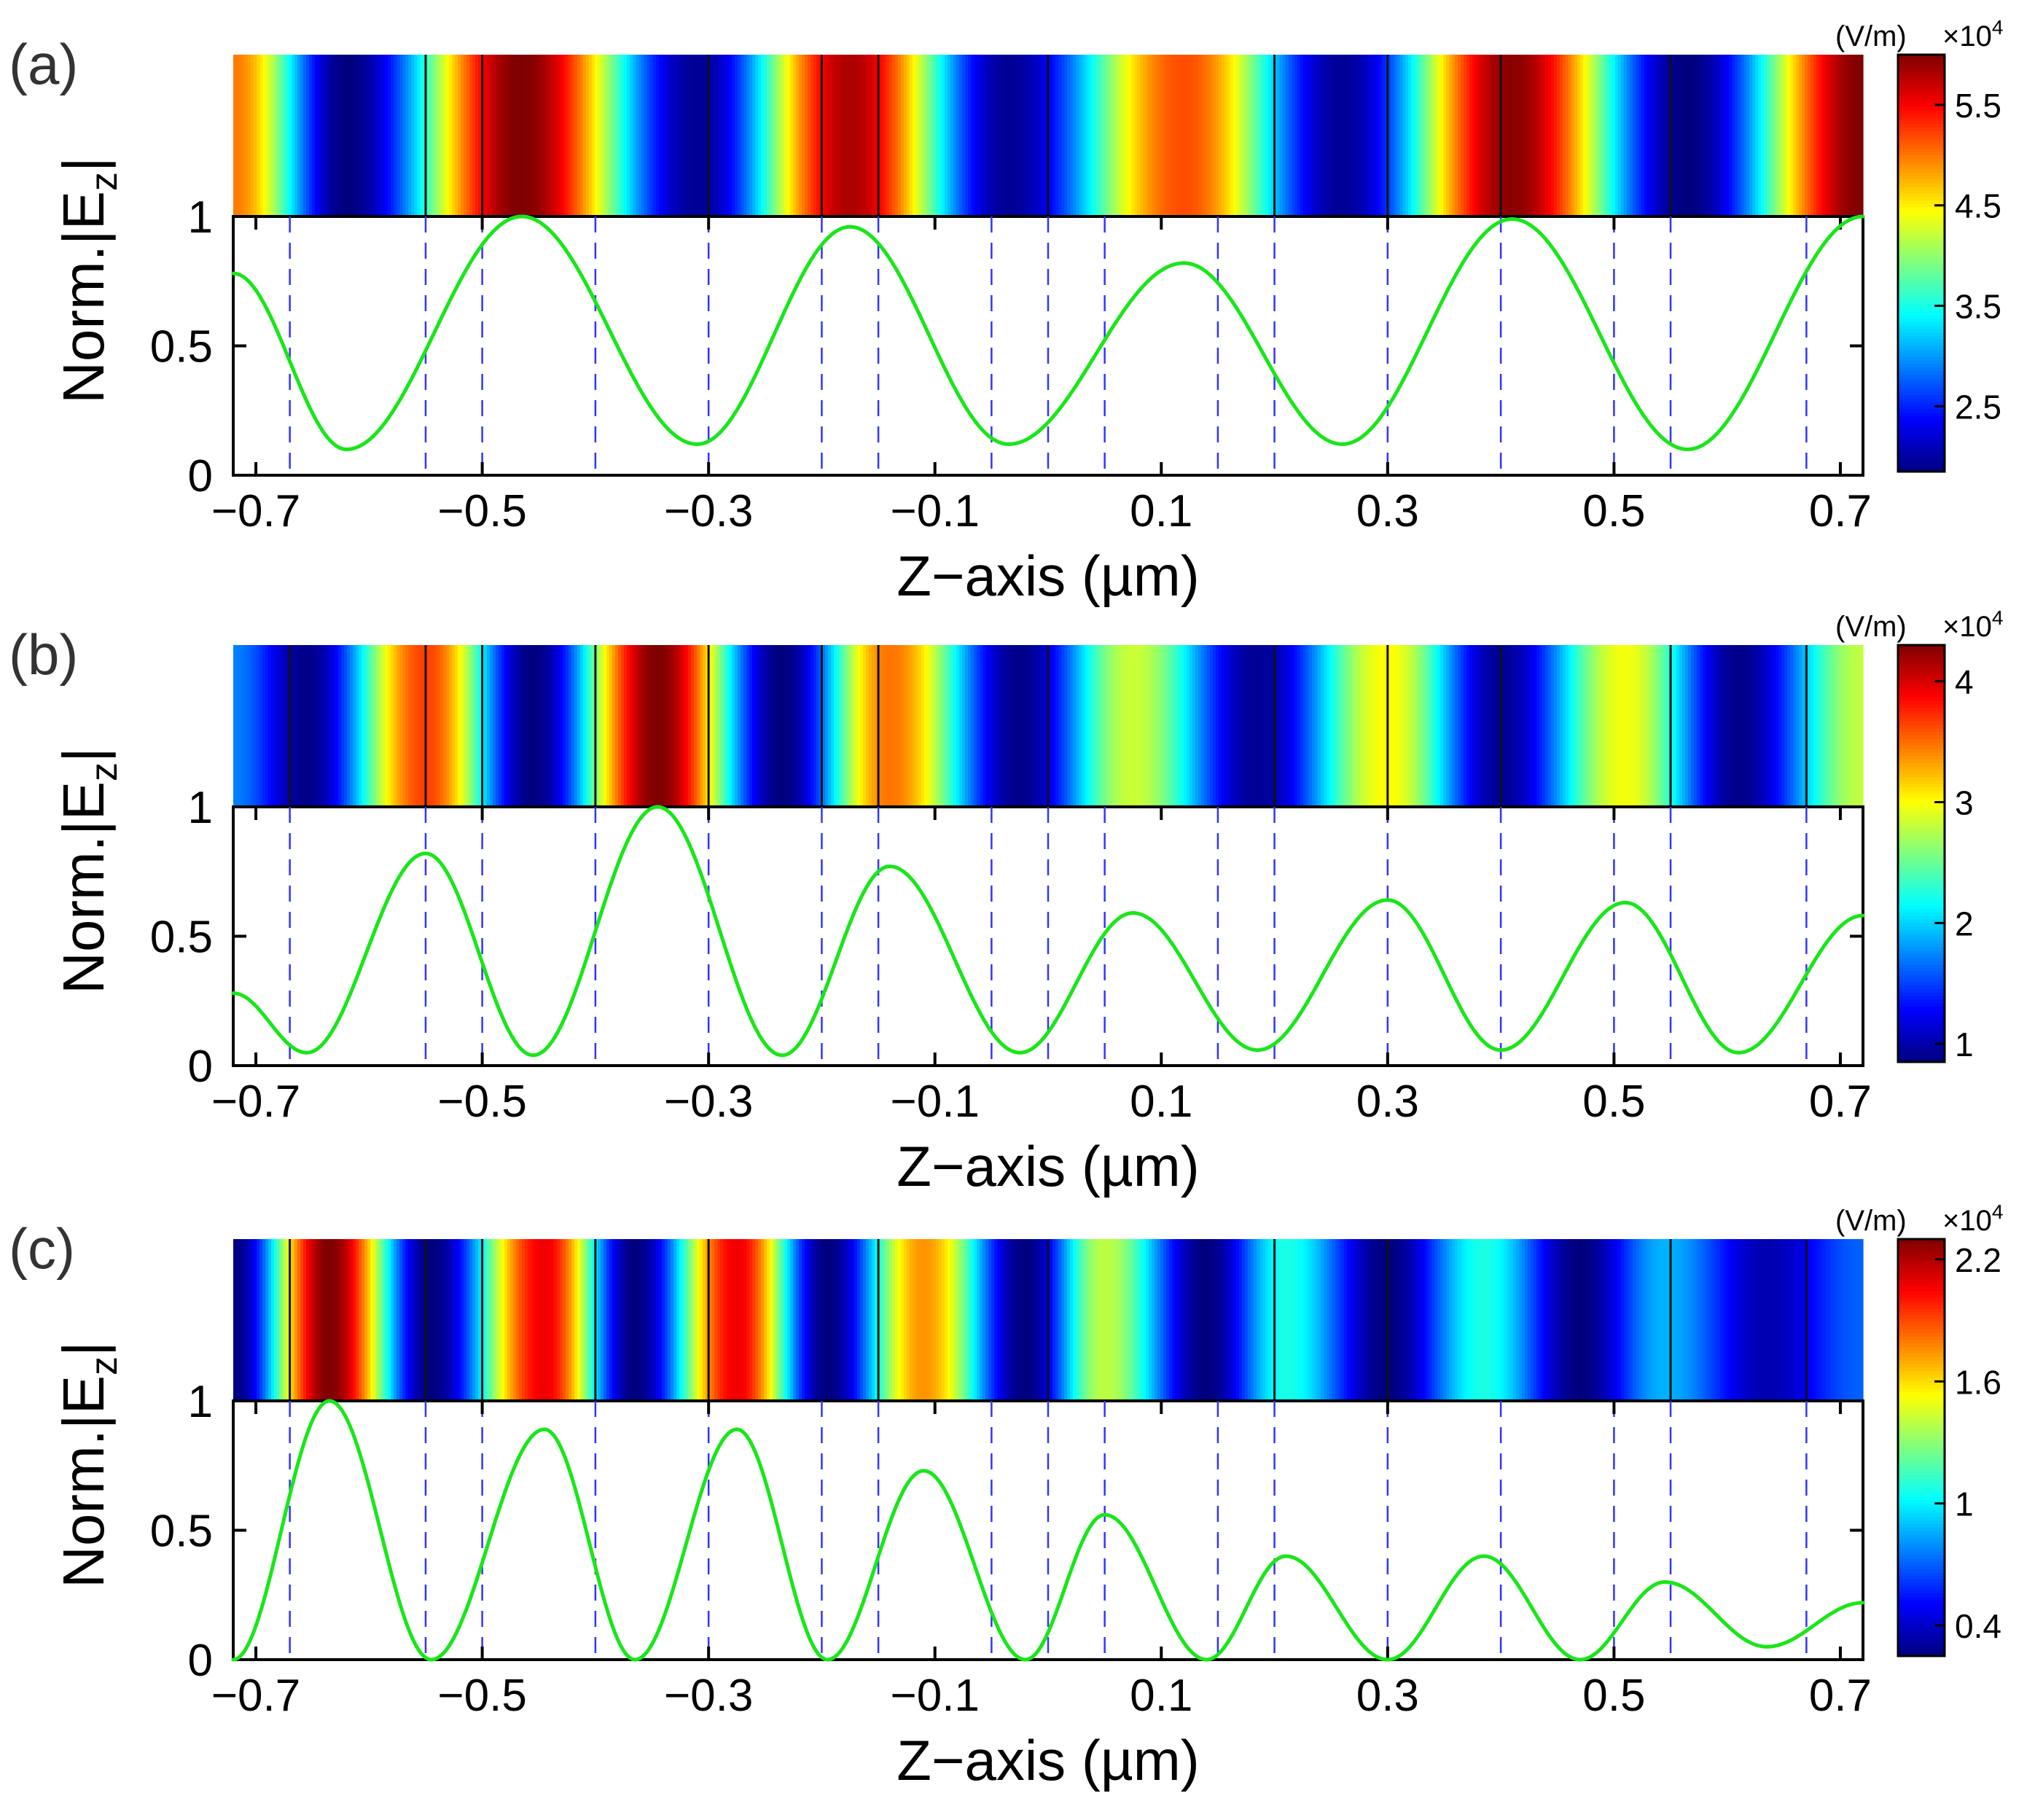  I want to click on y-tick-label: 1, so click(200, 1402).